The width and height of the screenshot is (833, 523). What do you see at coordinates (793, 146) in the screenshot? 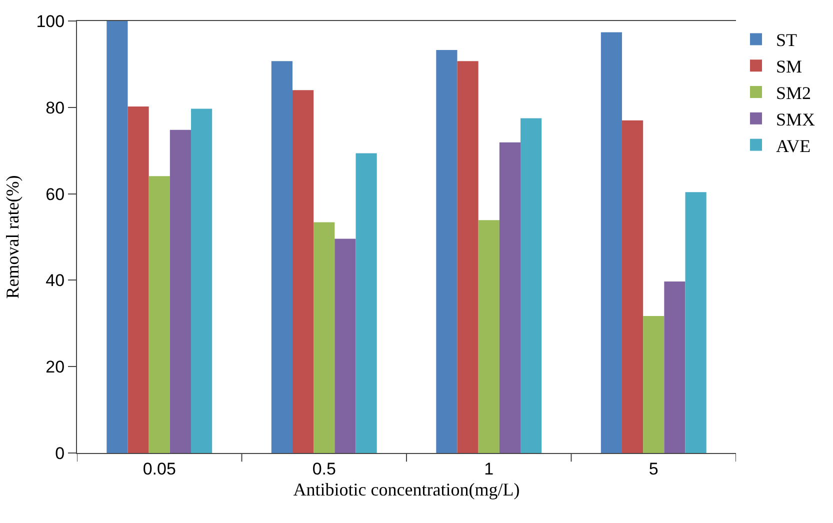
I see `legend-label: AVE` at bounding box center [793, 146].